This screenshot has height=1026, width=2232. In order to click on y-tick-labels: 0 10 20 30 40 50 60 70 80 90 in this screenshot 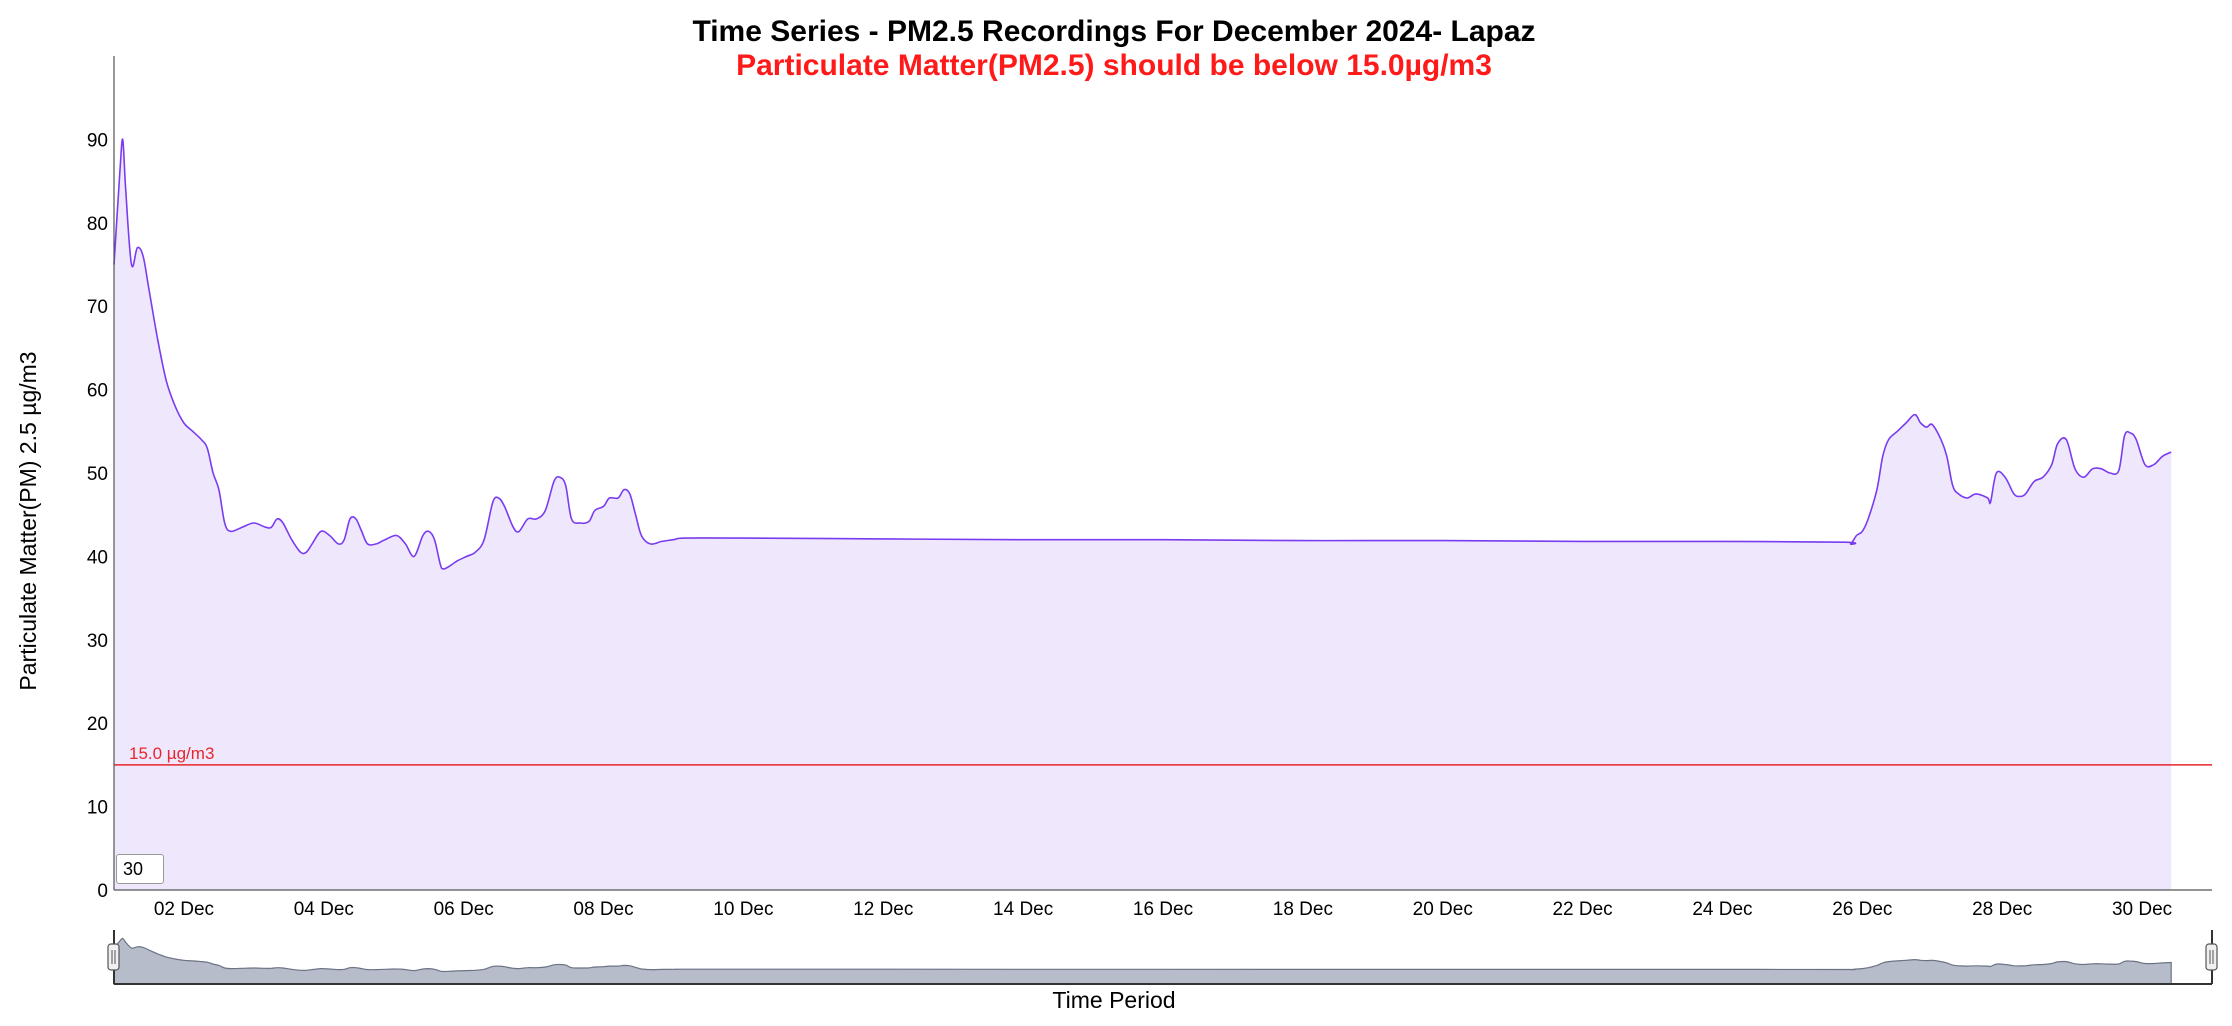, I will do `click(97, 516)`.